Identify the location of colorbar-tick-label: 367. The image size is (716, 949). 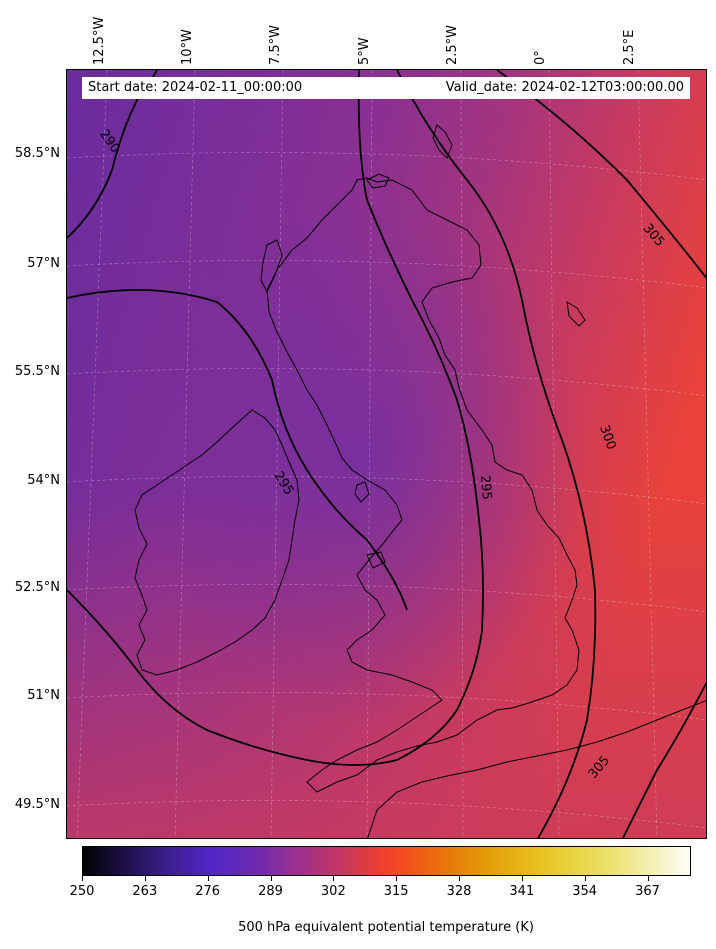
(647, 891).